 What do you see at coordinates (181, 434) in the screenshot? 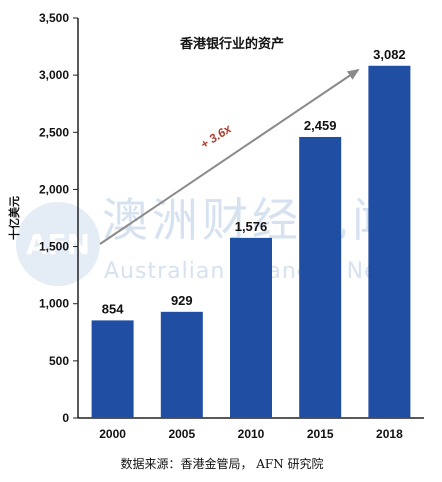
I see `x-tick-label-2005: 2005` at bounding box center [181, 434].